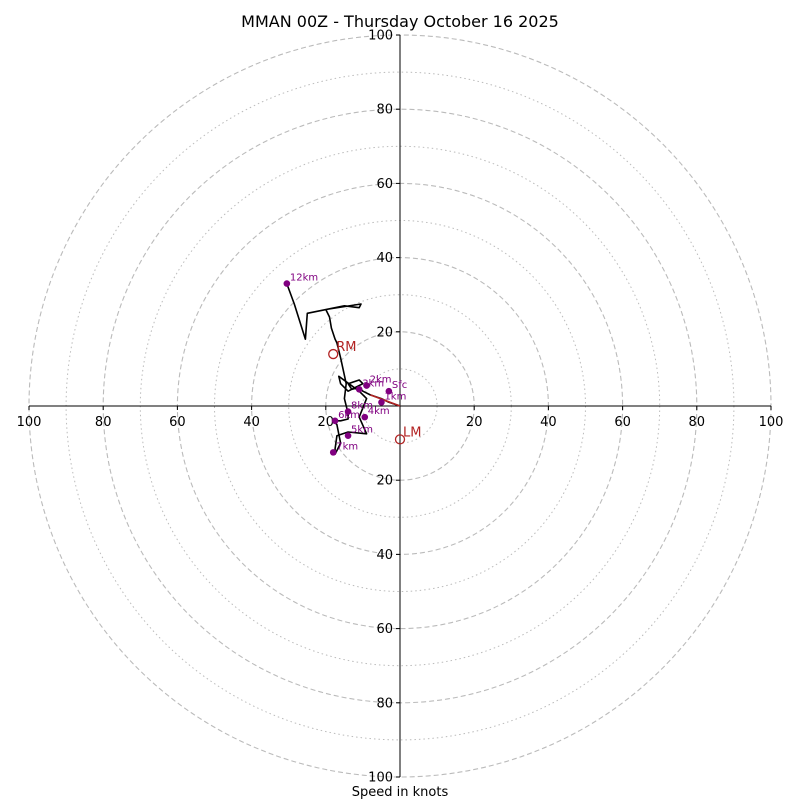 Image resolution: width=800 pixels, height=800 pixels. Describe the element at coordinates (335, 421) in the screenshot. I see `height-marker-6km` at that location.